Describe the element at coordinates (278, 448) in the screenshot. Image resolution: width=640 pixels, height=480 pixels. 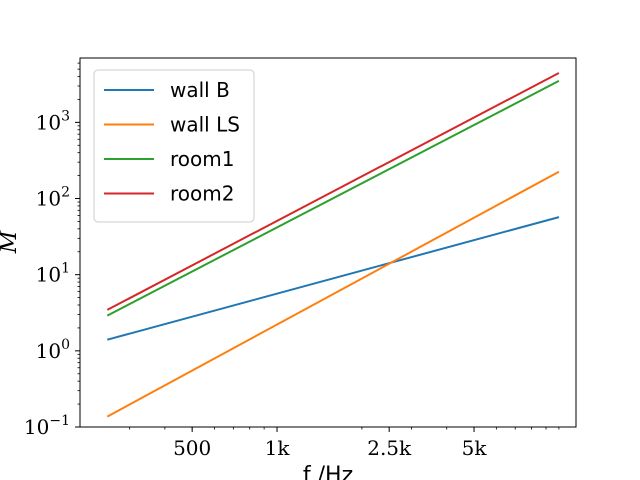
I see `x-tick-label: 1k` at that location.